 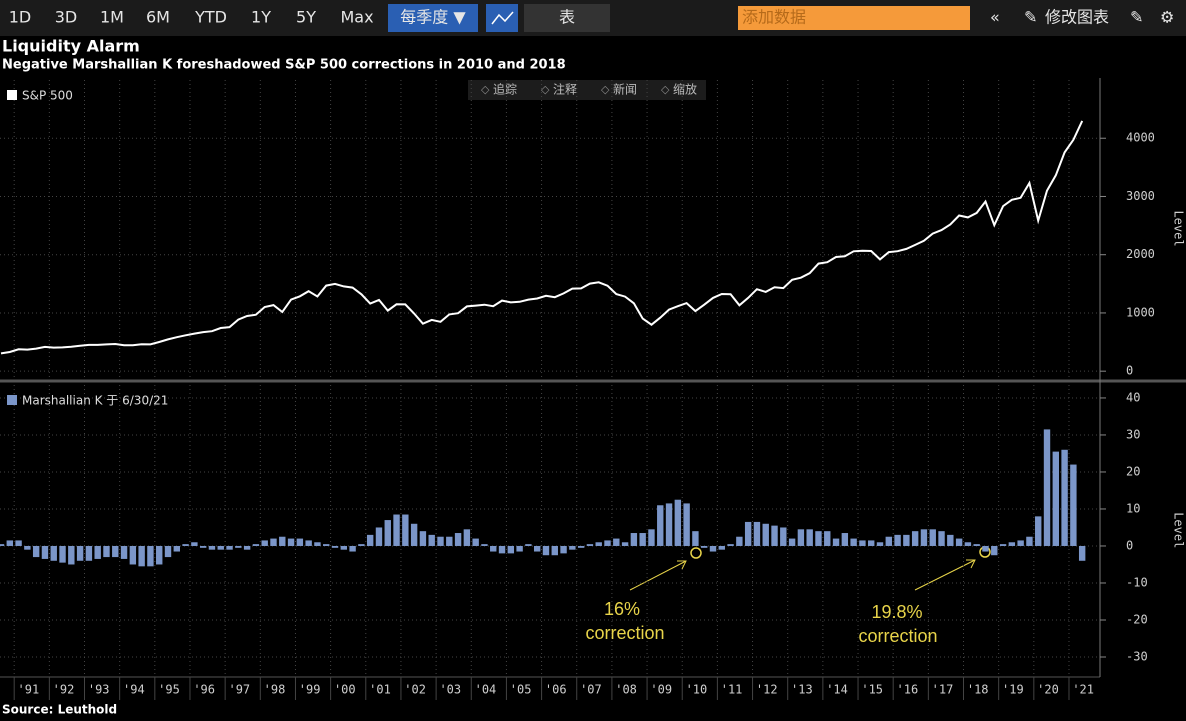 What do you see at coordinates (995, 17) in the screenshot?
I see `collapse-icon: «` at bounding box center [995, 17].